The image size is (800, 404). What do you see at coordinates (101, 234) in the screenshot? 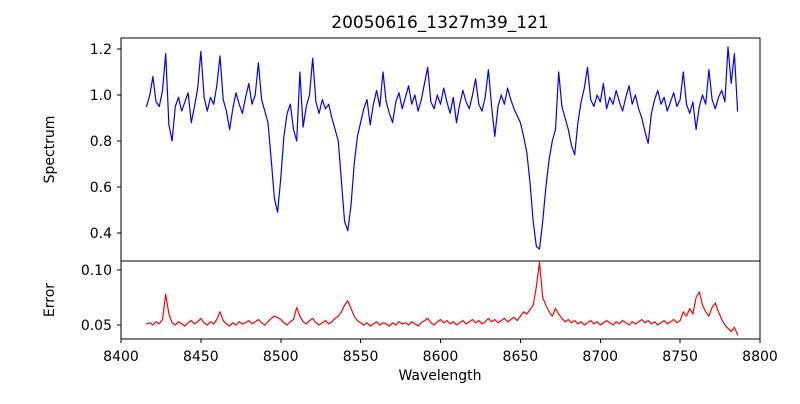
I see `y-tick-label: 0.4` at bounding box center [101, 234].